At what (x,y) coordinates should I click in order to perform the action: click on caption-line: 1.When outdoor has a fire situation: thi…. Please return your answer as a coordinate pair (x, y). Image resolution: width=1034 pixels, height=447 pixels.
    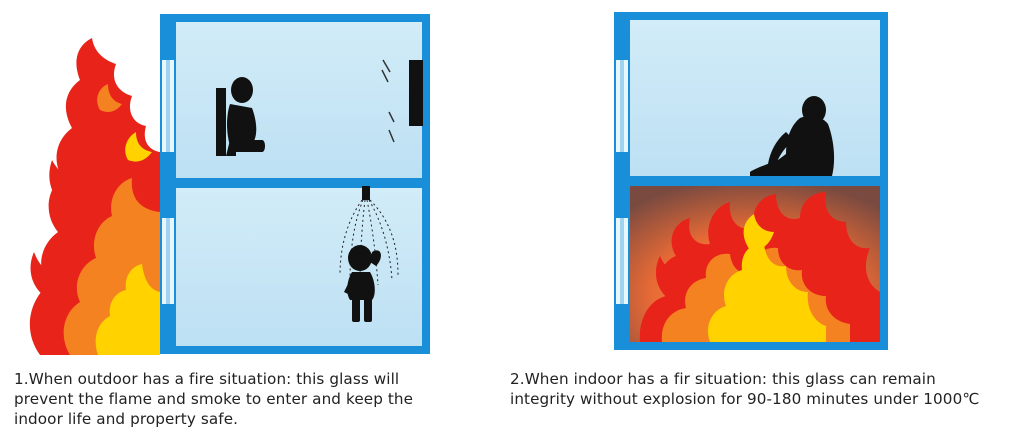
    Looking at the image, I should click on (207, 379).